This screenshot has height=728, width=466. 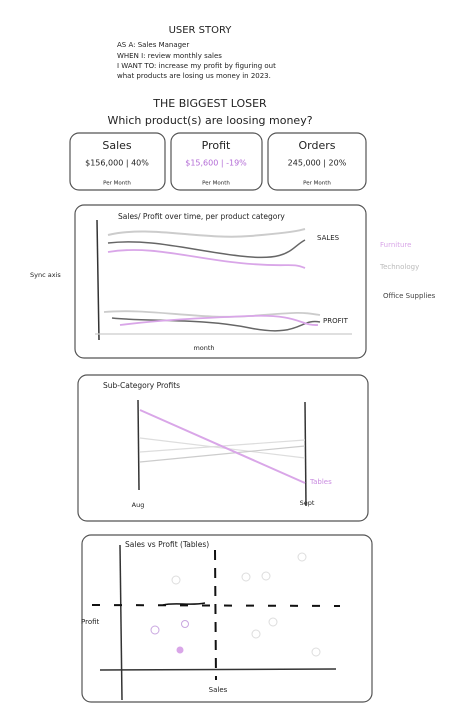 I want to click on kpi-value: $15,600 | -19%, so click(x=216, y=163).